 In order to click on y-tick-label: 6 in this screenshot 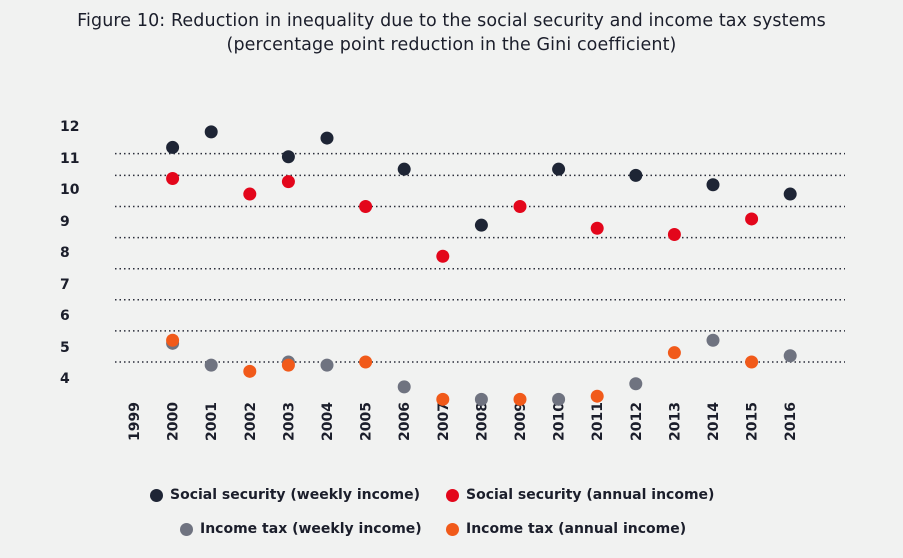, I will do `click(65, 316)`.